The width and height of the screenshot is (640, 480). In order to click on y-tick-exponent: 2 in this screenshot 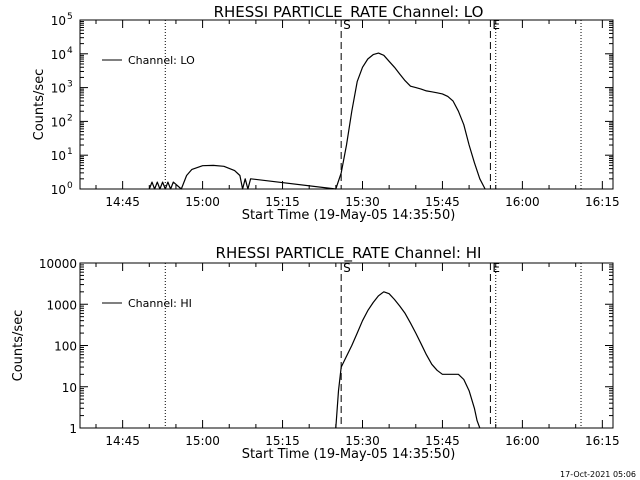, I will do `click(70, 118)`.